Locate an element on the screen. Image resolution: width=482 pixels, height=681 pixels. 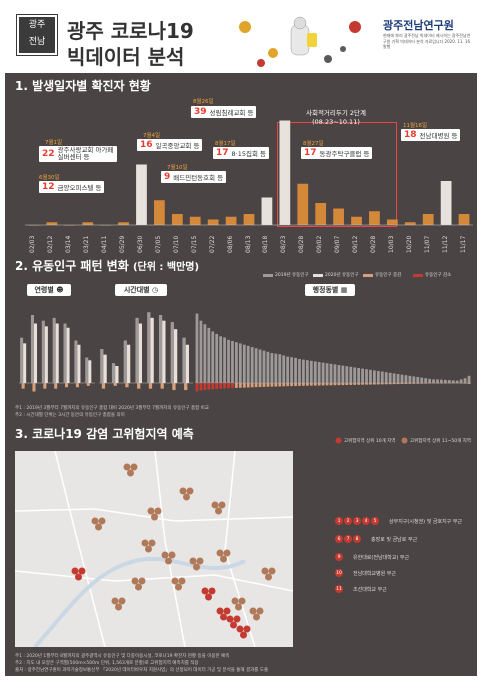
virus-illustration is located at coordinates (300, 41).